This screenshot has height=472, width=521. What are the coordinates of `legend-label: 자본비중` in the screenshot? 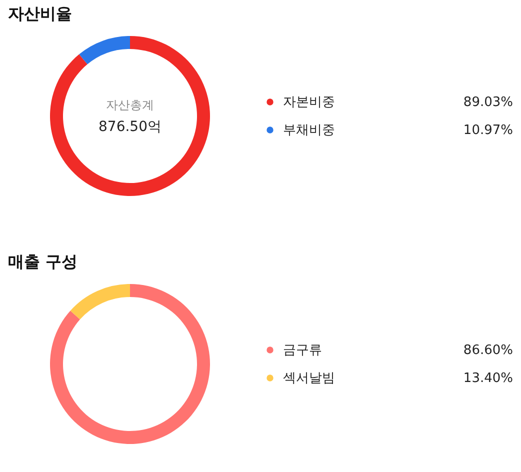 It's located at (309, 102).